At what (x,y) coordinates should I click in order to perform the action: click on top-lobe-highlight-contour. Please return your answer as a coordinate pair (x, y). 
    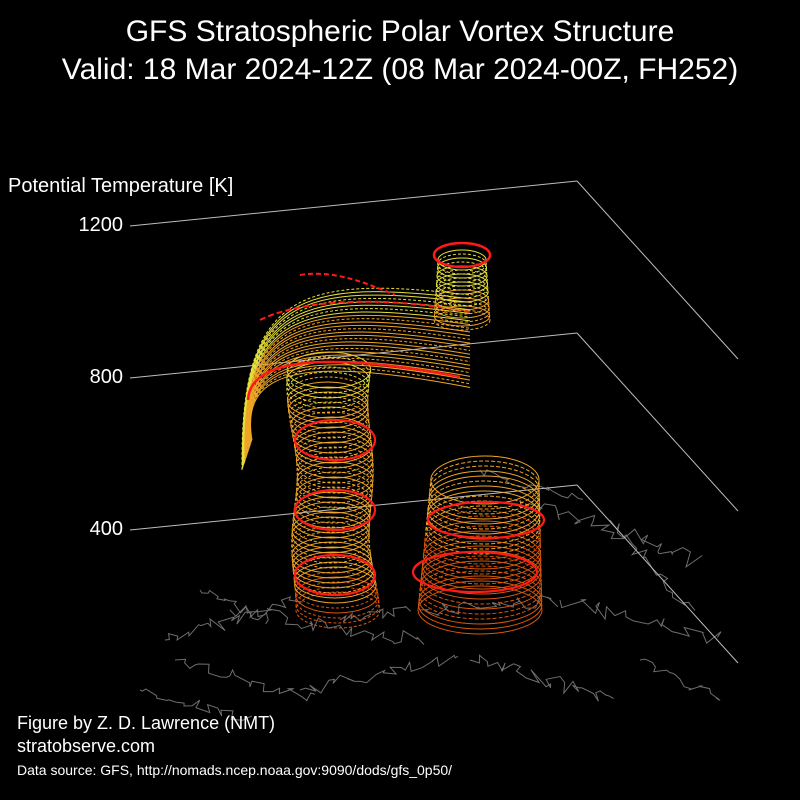
    Looking at the image, I should click on (462, 255).